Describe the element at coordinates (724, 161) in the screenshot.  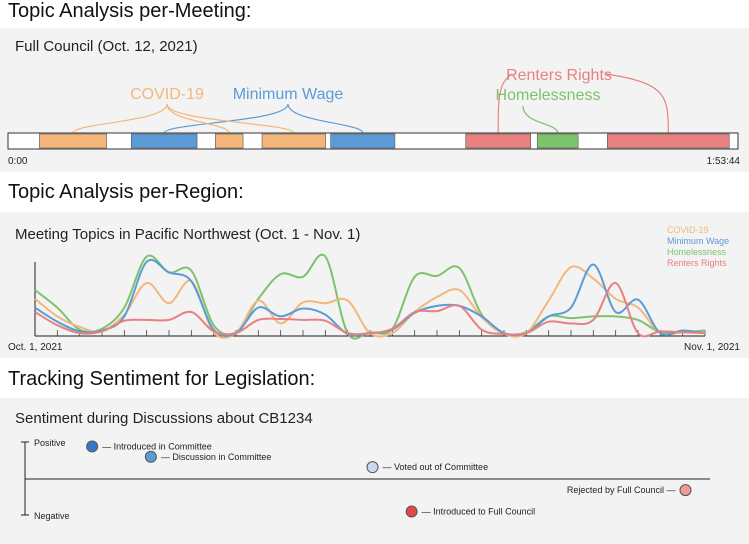
I see `timeline-end-label: 1:53:44` at that location.